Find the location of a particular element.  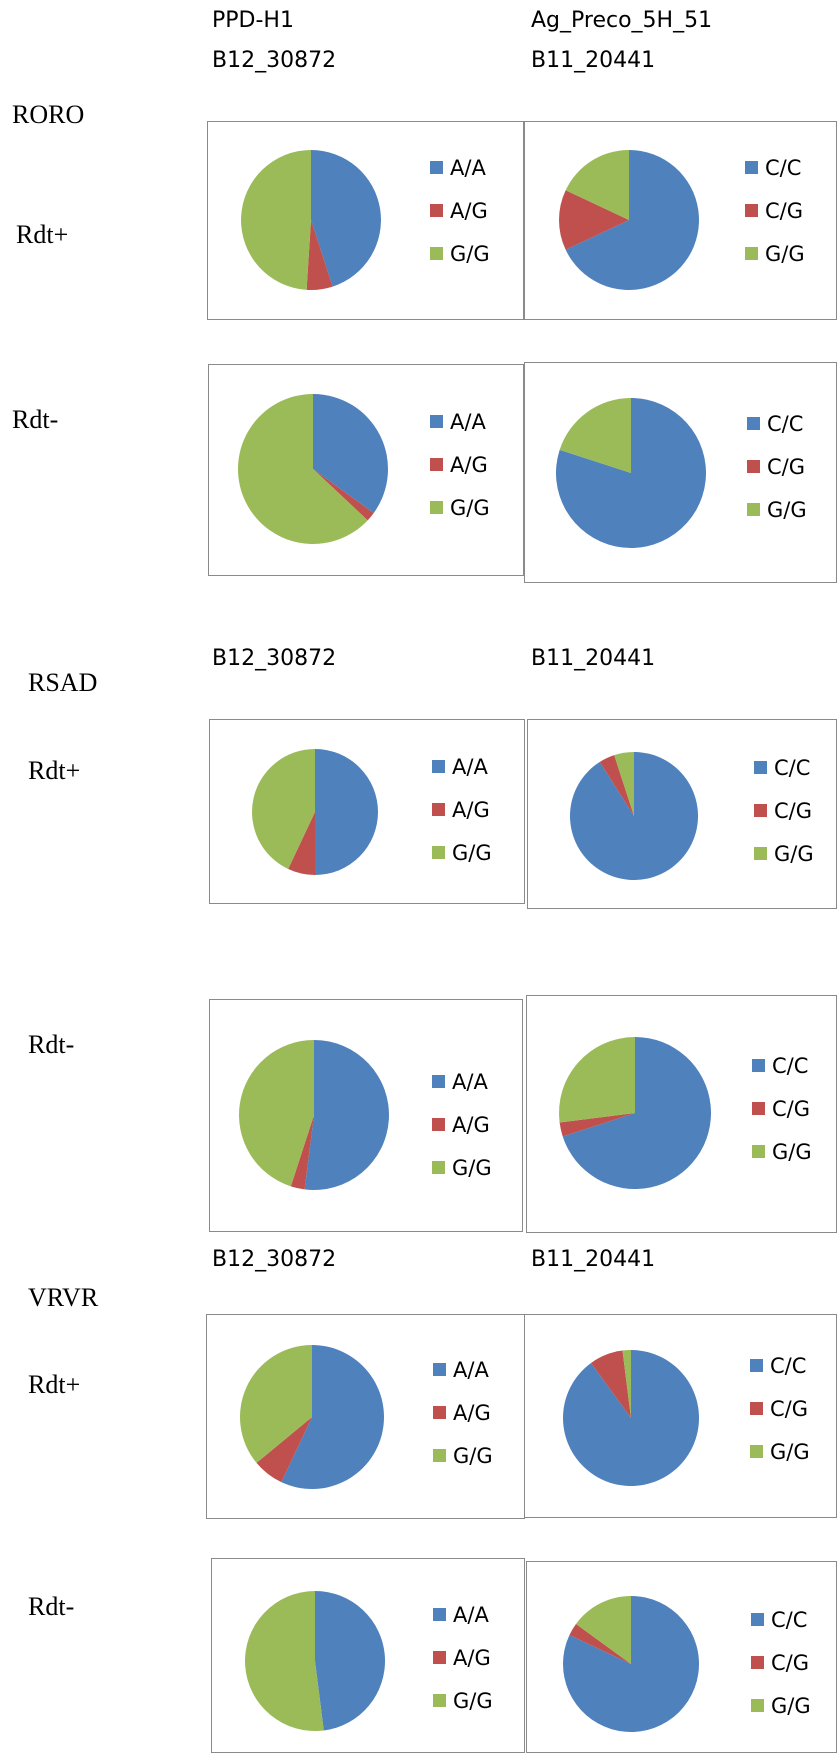

pie-chart-rsad-rdt-minus-b11: C/C C/G G/G is located at coordinates (681, 1114).